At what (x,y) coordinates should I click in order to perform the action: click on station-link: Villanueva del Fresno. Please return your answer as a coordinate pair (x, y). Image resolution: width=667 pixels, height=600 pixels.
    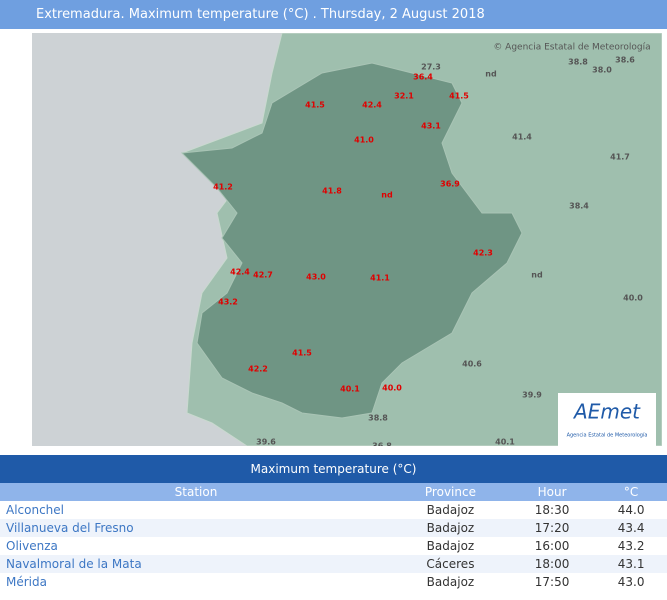
    Looking at the image, I should click on (196, 528).